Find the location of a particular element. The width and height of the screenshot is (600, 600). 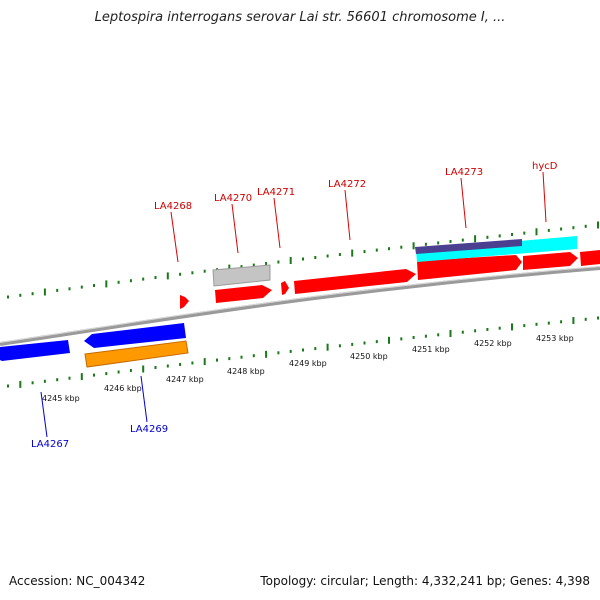

gene-arrow-next is located at coordinates (590, 258).